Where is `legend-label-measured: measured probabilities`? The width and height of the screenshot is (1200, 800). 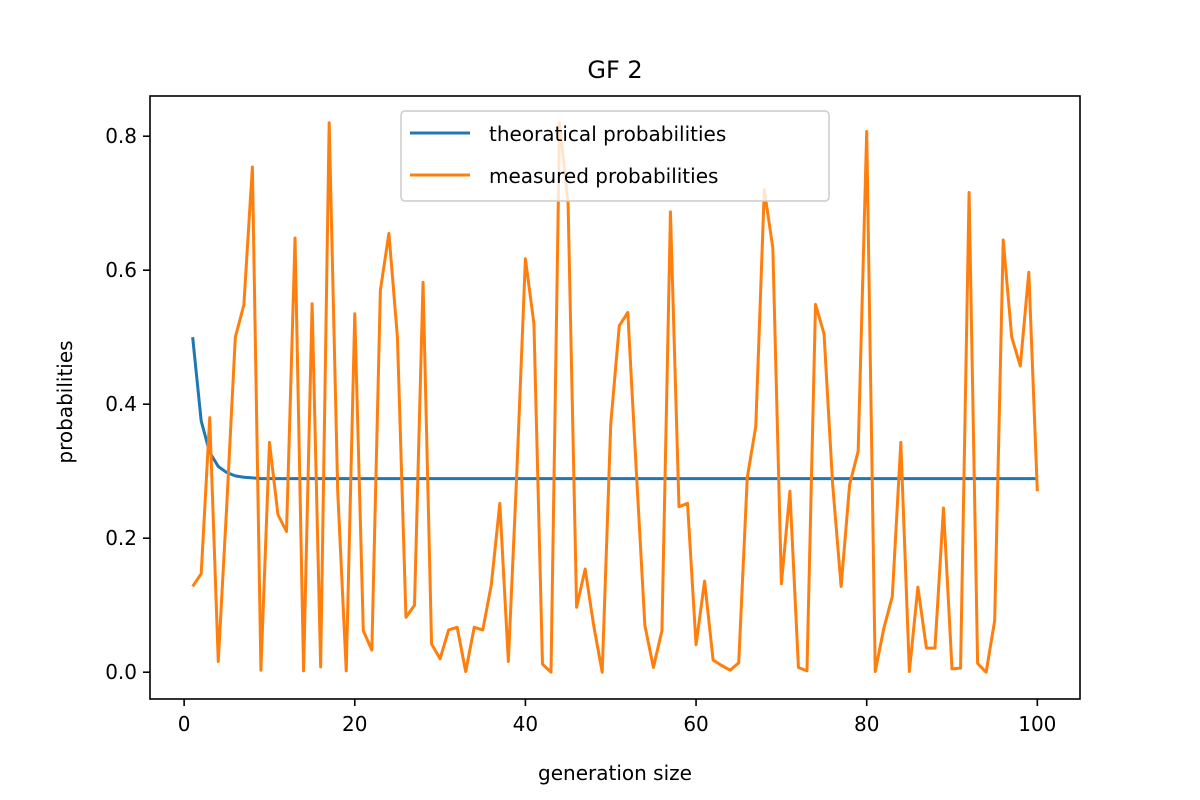 legend-label-measured: measured probabilities is located at coordinates (603, 176).